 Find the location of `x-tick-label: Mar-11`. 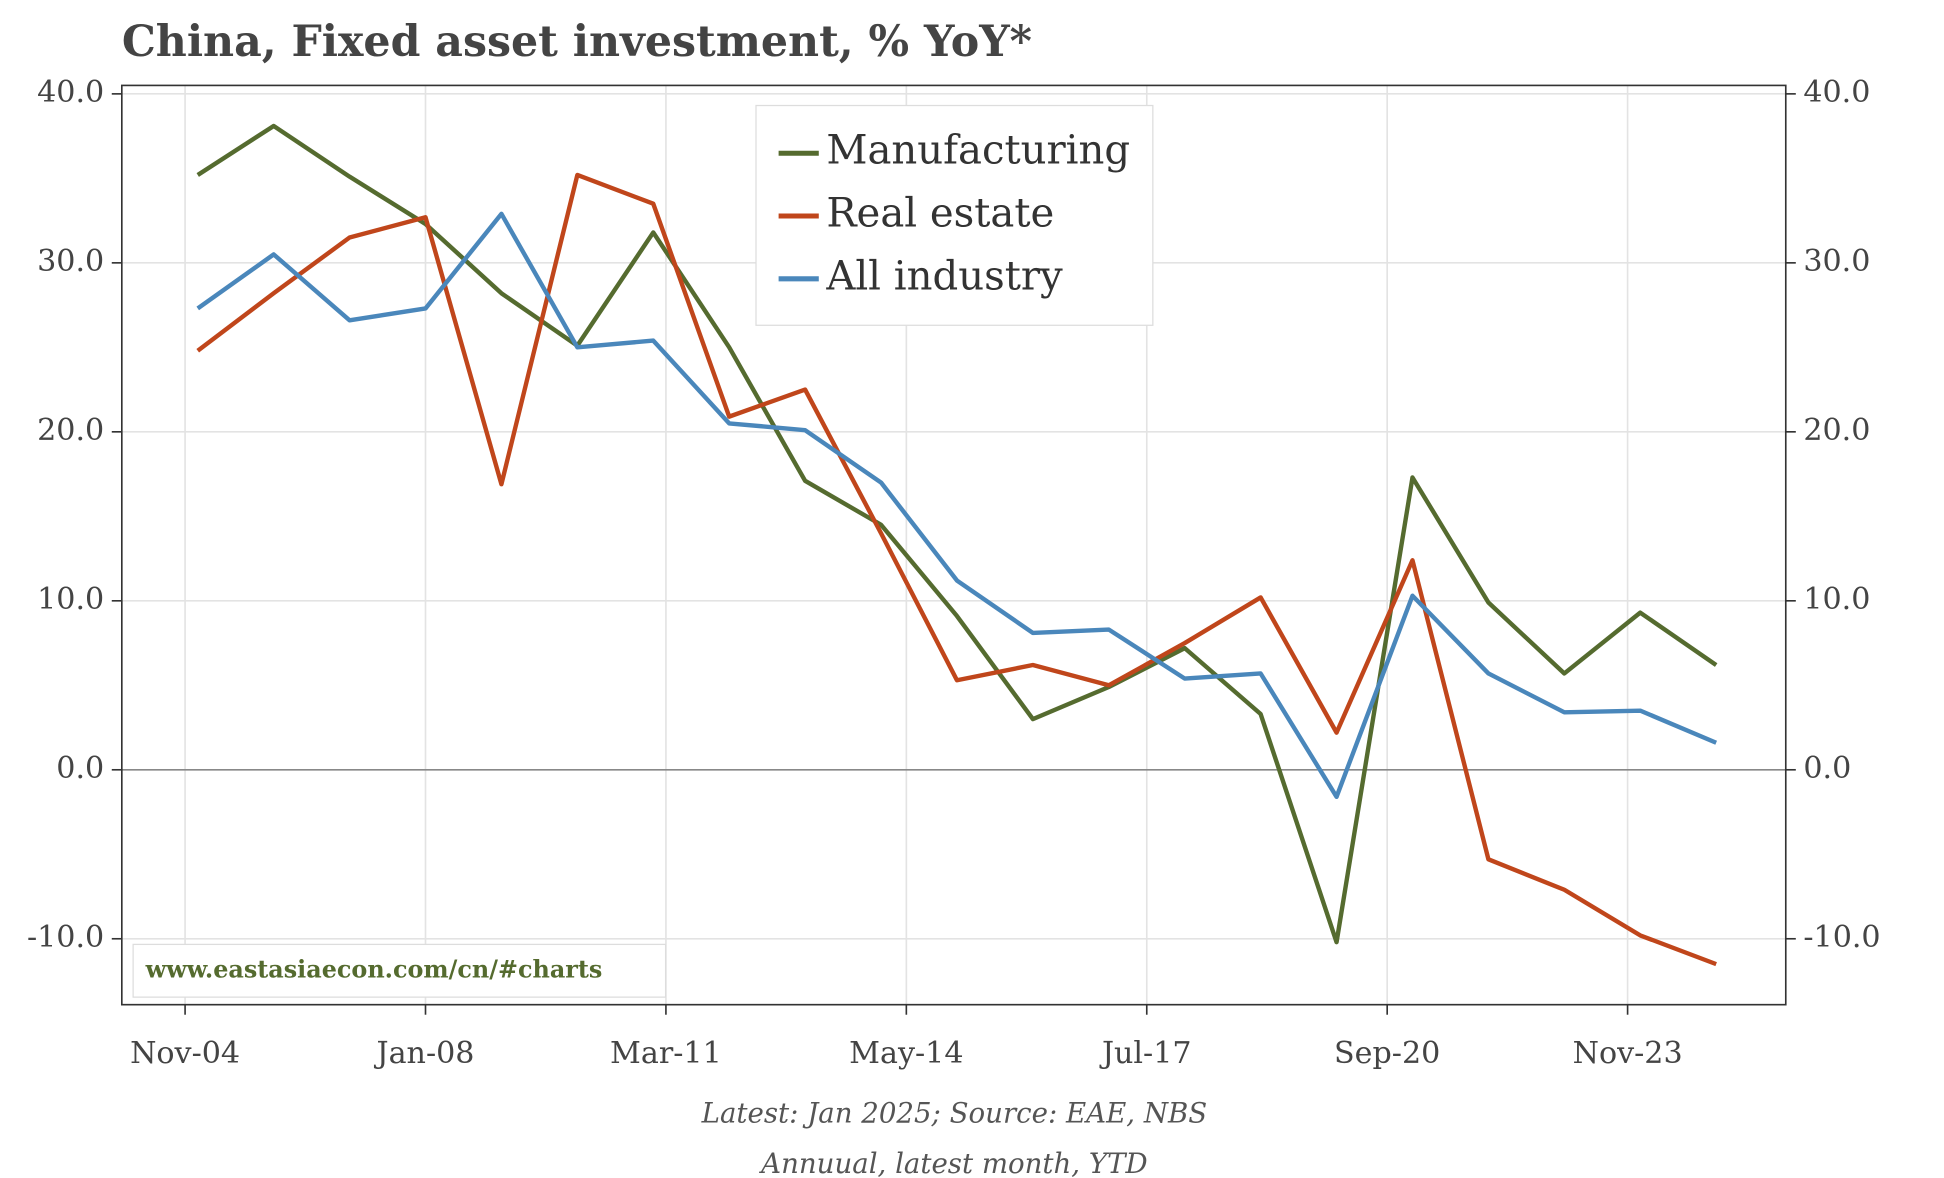

x-tick-label: Mar-11 is located at coordinates (666, 1053).